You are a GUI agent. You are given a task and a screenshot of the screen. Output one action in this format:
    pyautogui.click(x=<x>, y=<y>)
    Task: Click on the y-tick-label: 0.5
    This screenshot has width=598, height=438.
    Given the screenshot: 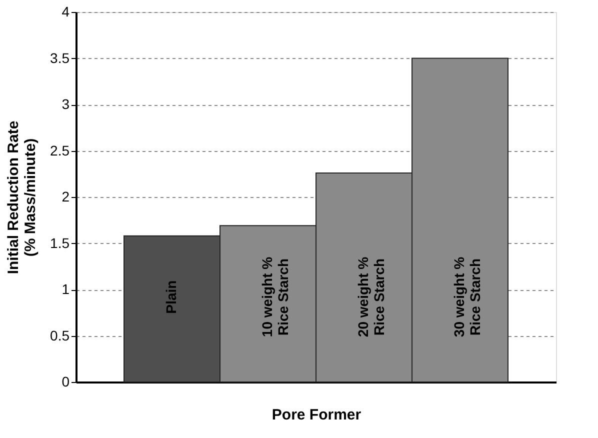 What is the action you would take?
    pyautogui.click(x=60, y=335)
    